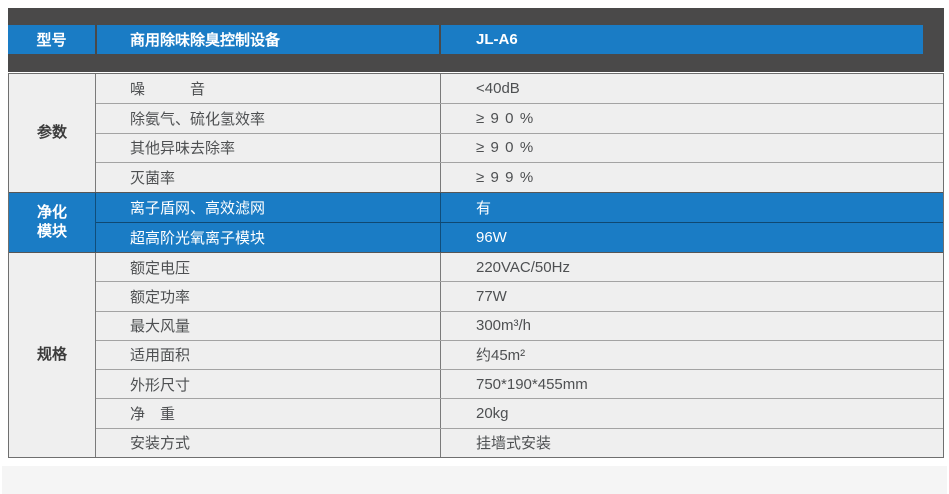 The height and width of the screenshot is (494, 949). What do you see at coordinates (52, 222) in the screenshot?
I see `section-label: 净化 模块` at bounding box center [52, 222].